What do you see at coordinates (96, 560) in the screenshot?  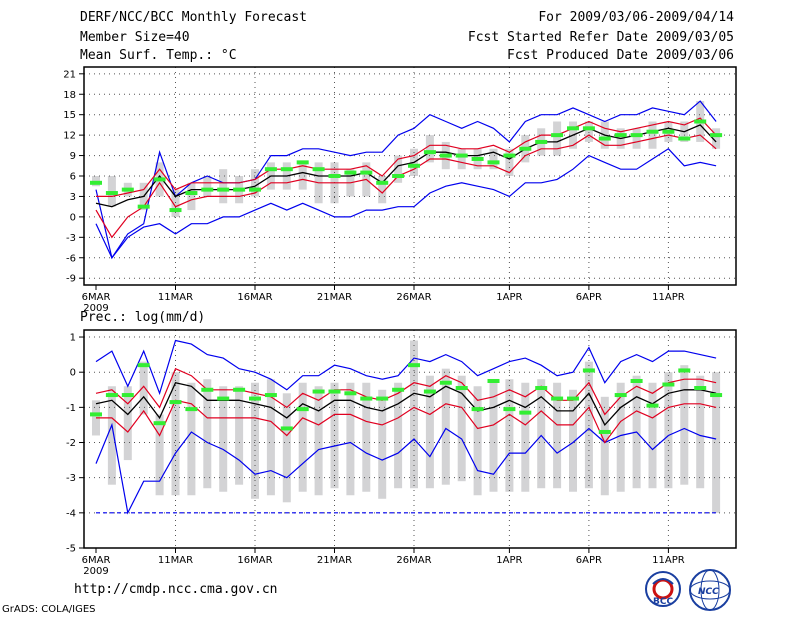 I see `prec-xlabel-6MAR: 6MAR` at bounding box center [96, 560].